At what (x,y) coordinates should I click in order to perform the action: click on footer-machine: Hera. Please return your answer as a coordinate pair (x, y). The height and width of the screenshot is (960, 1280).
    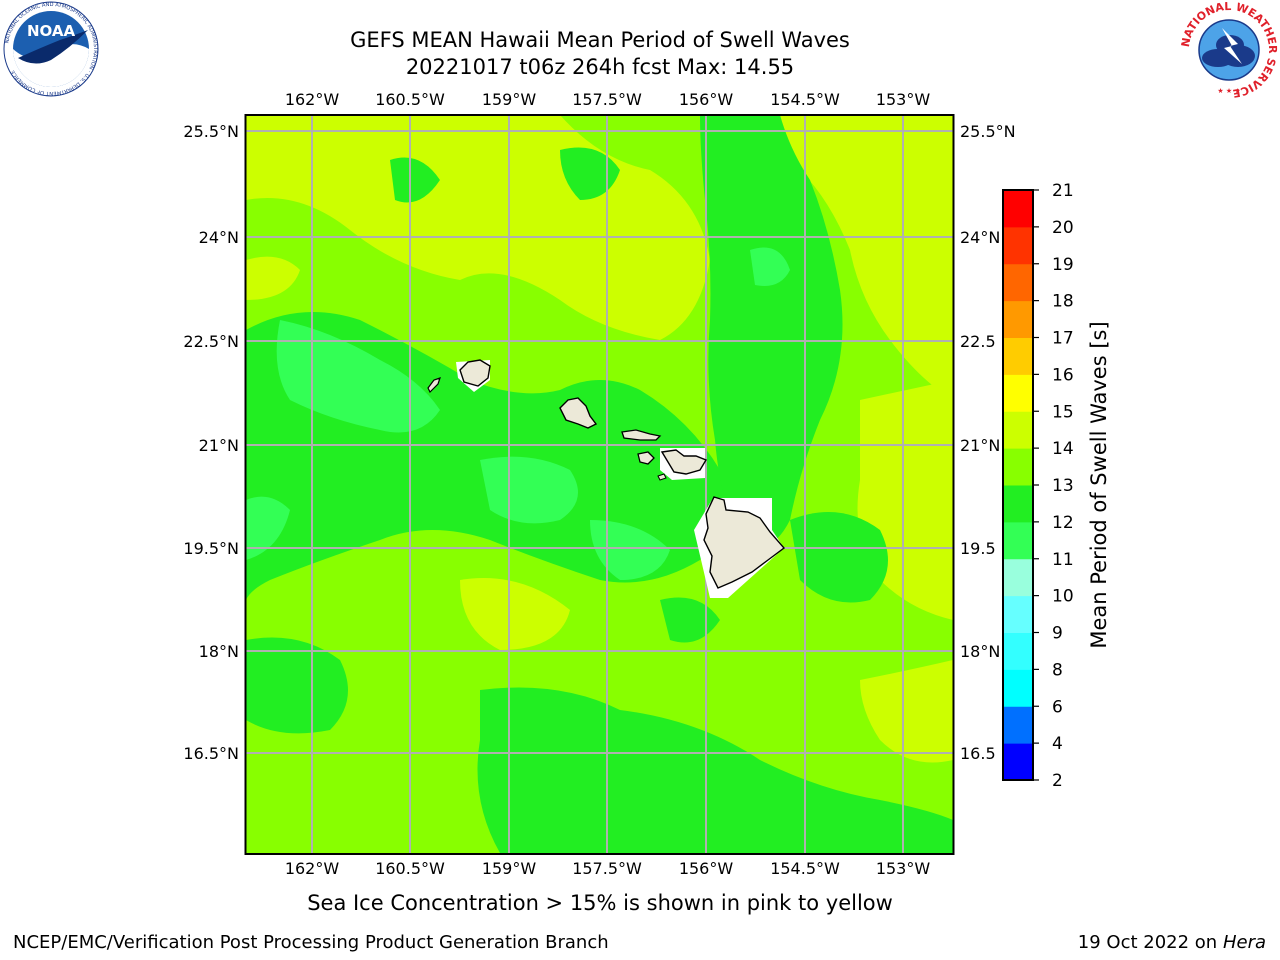
    Looking at the image, I should click on (1244, 942).